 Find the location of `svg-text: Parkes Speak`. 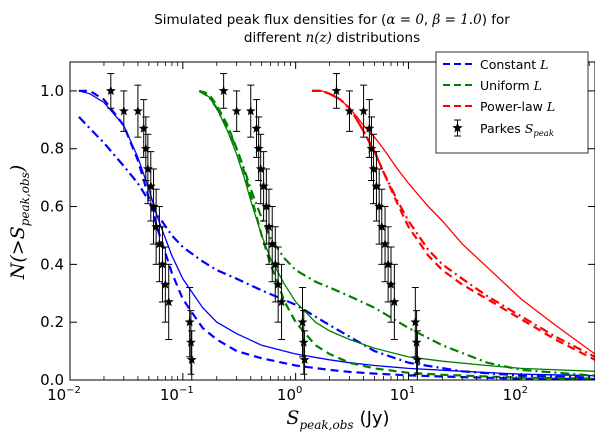

svg-text: Parkes Speak is located at coordinates (517, 130).